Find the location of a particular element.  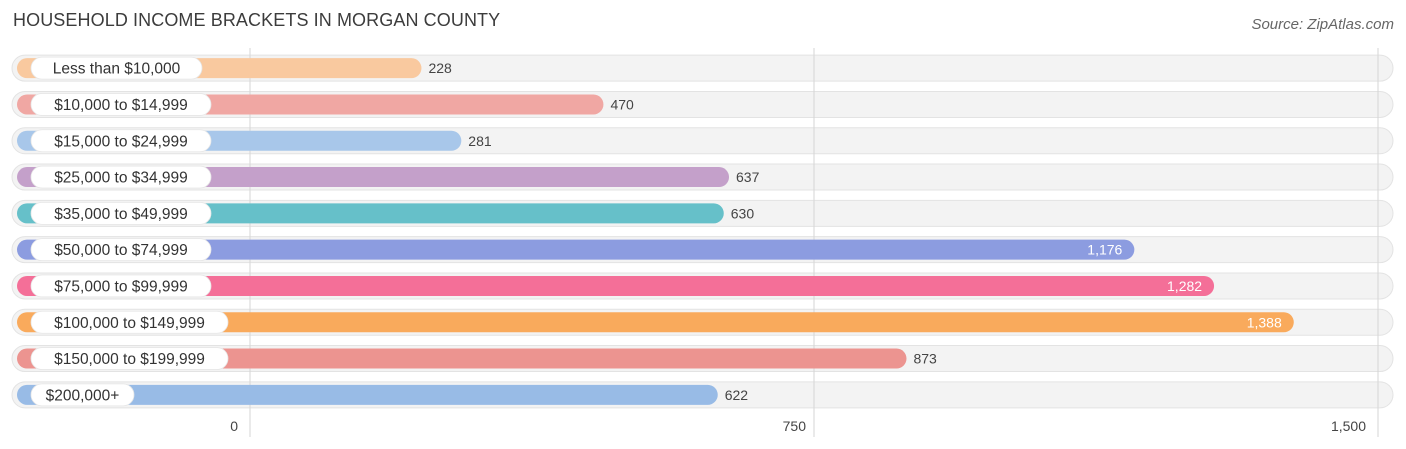

category-label: Less than $10,000 is located at coordinates (117, 69).